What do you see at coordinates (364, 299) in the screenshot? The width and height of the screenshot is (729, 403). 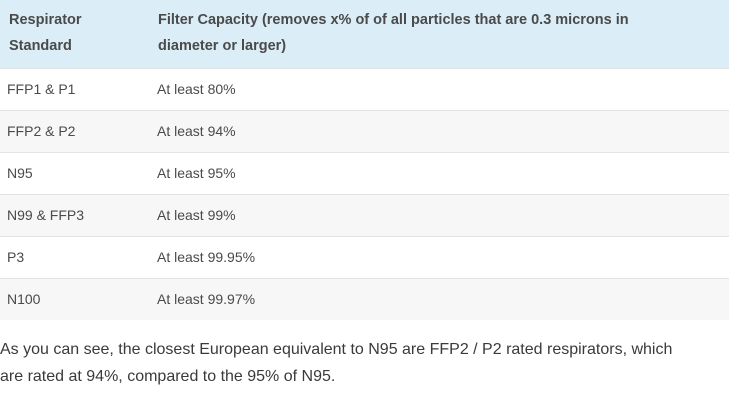 I see `table-row: N100 At least 99.97%` at bounding box center [364, 299].